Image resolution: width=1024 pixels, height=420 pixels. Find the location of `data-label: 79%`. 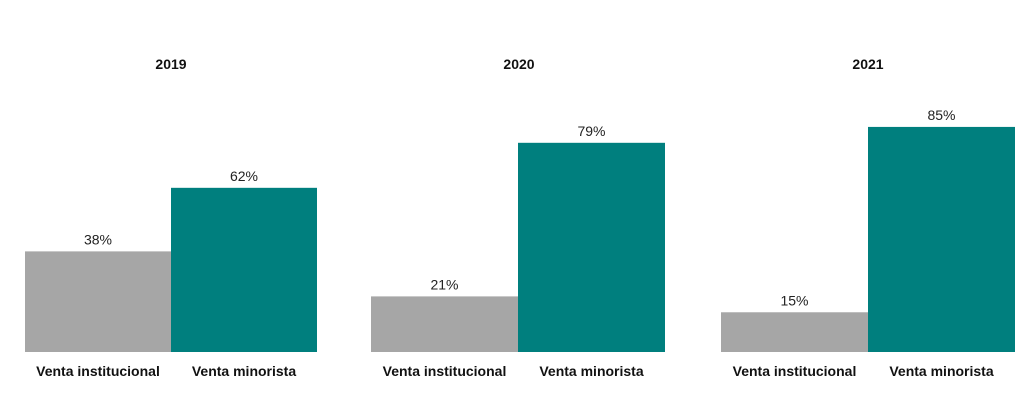

data-label: 79% is located at coordinates (591, 131).